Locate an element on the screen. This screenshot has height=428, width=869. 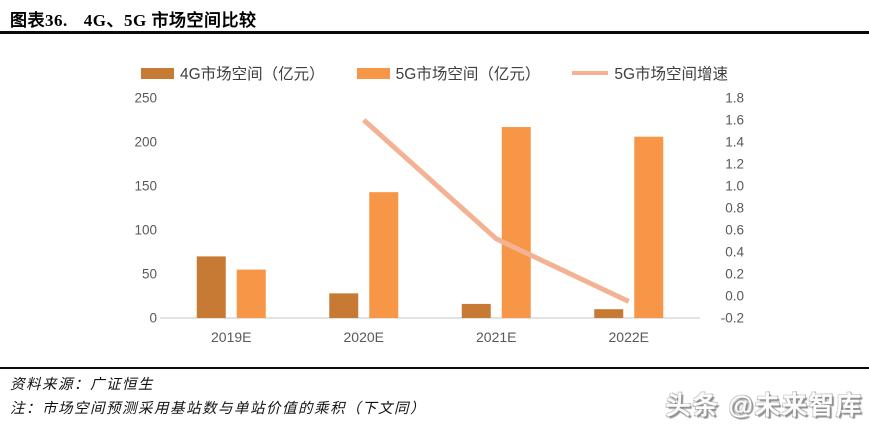
right-axis-tick: 0.0 is located at coordinates (734, 296).